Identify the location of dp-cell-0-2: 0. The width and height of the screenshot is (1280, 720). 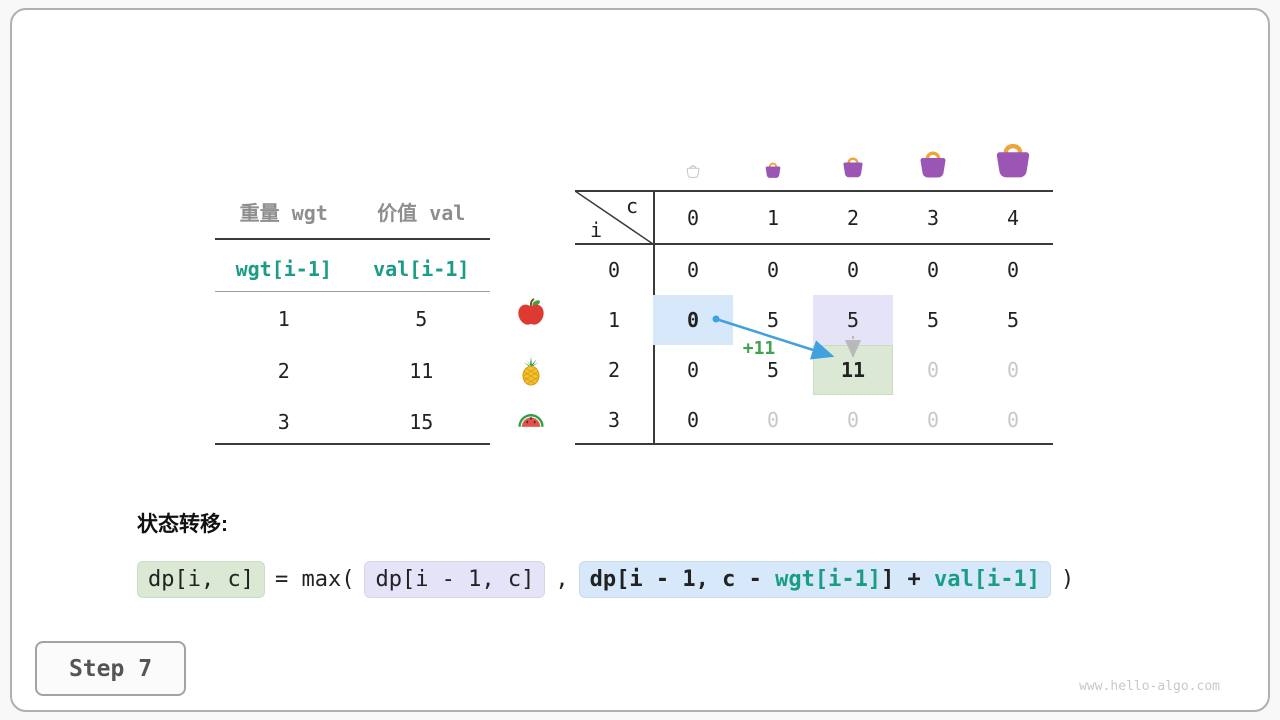
(853, 270).